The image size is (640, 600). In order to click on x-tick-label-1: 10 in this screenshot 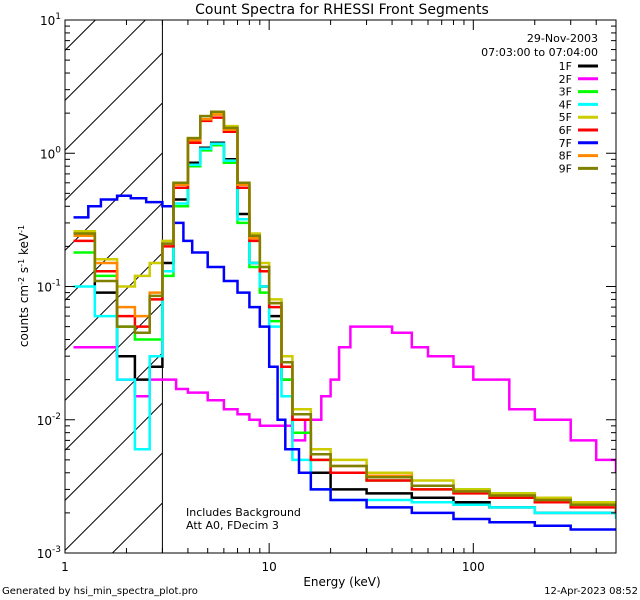, I will do `click(269, 567)`.